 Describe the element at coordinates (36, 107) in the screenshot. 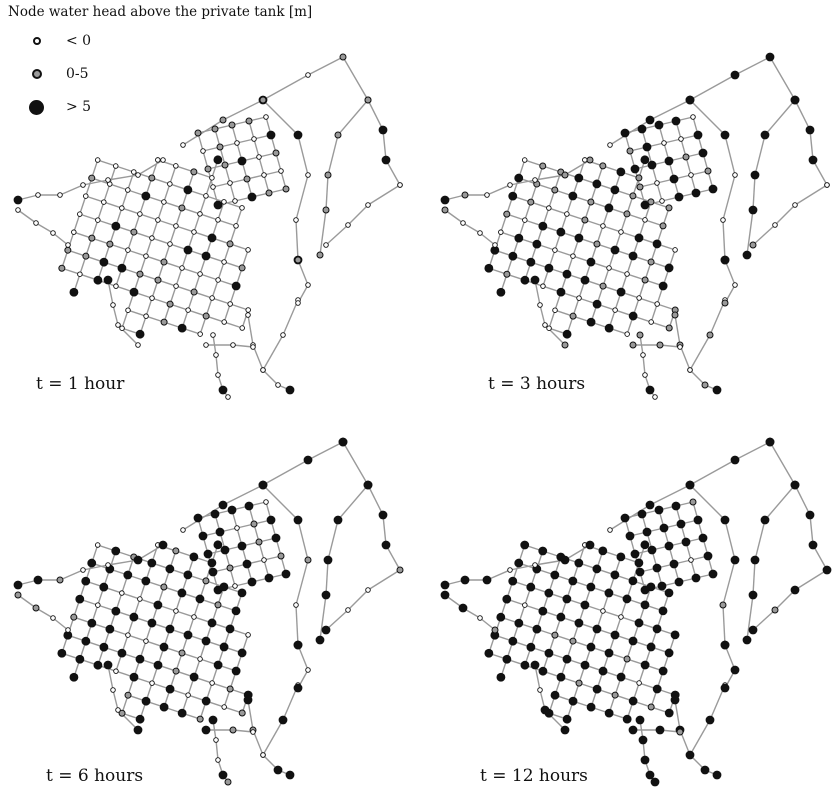

I see `legend-symbol-high` at that location.